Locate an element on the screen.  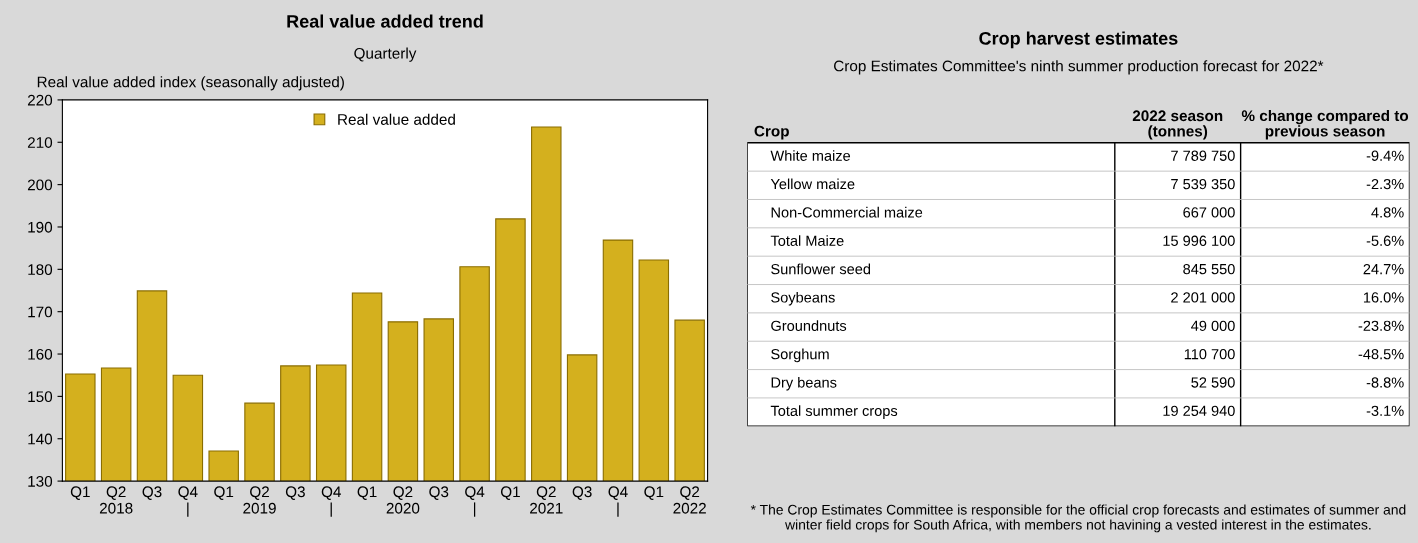
y-tick-label: 150 is located at coordinates (40, 397).